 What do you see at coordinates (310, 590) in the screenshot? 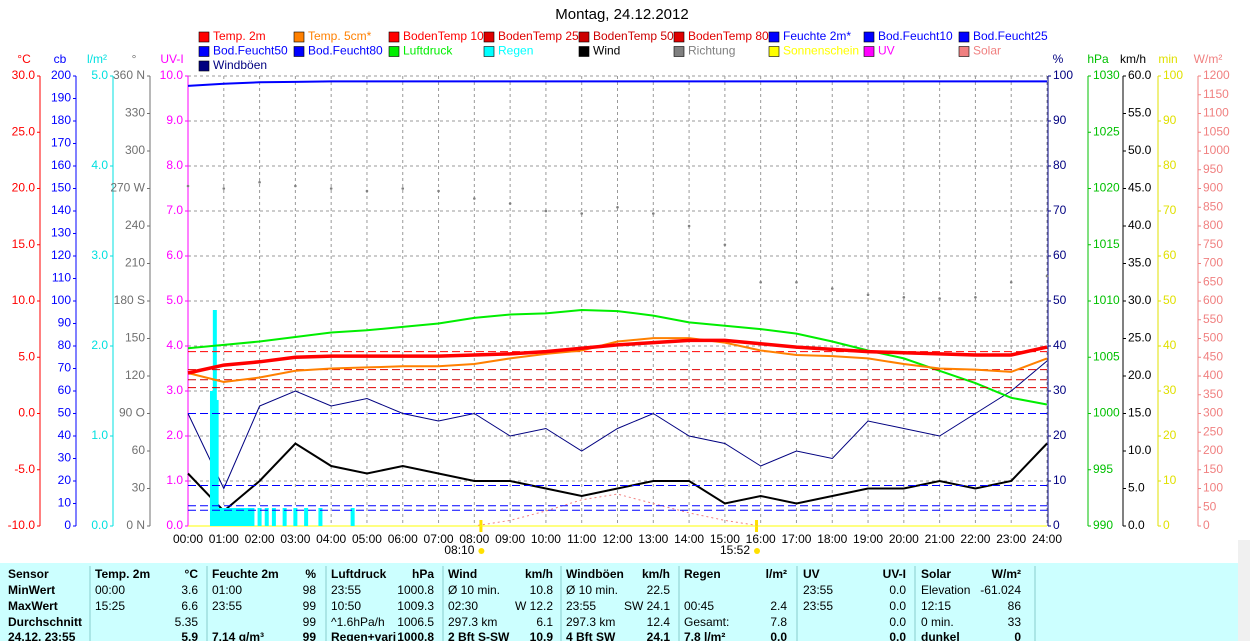
I see `table-cell: 98` at bounding box center [310, 590].